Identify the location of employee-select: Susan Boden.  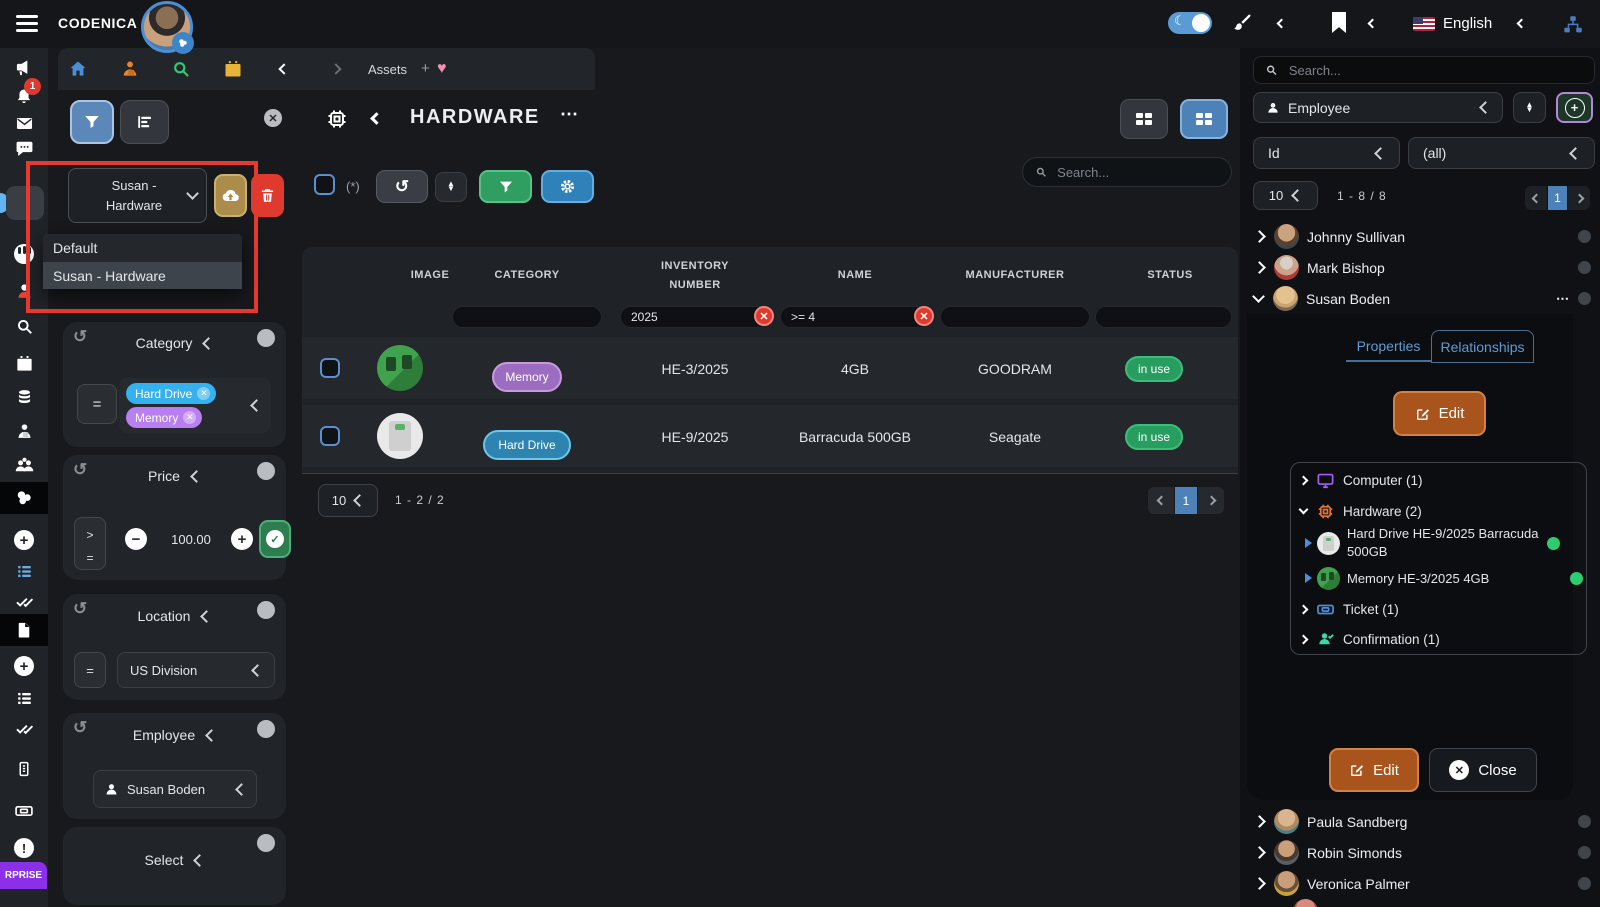
(175, 789).